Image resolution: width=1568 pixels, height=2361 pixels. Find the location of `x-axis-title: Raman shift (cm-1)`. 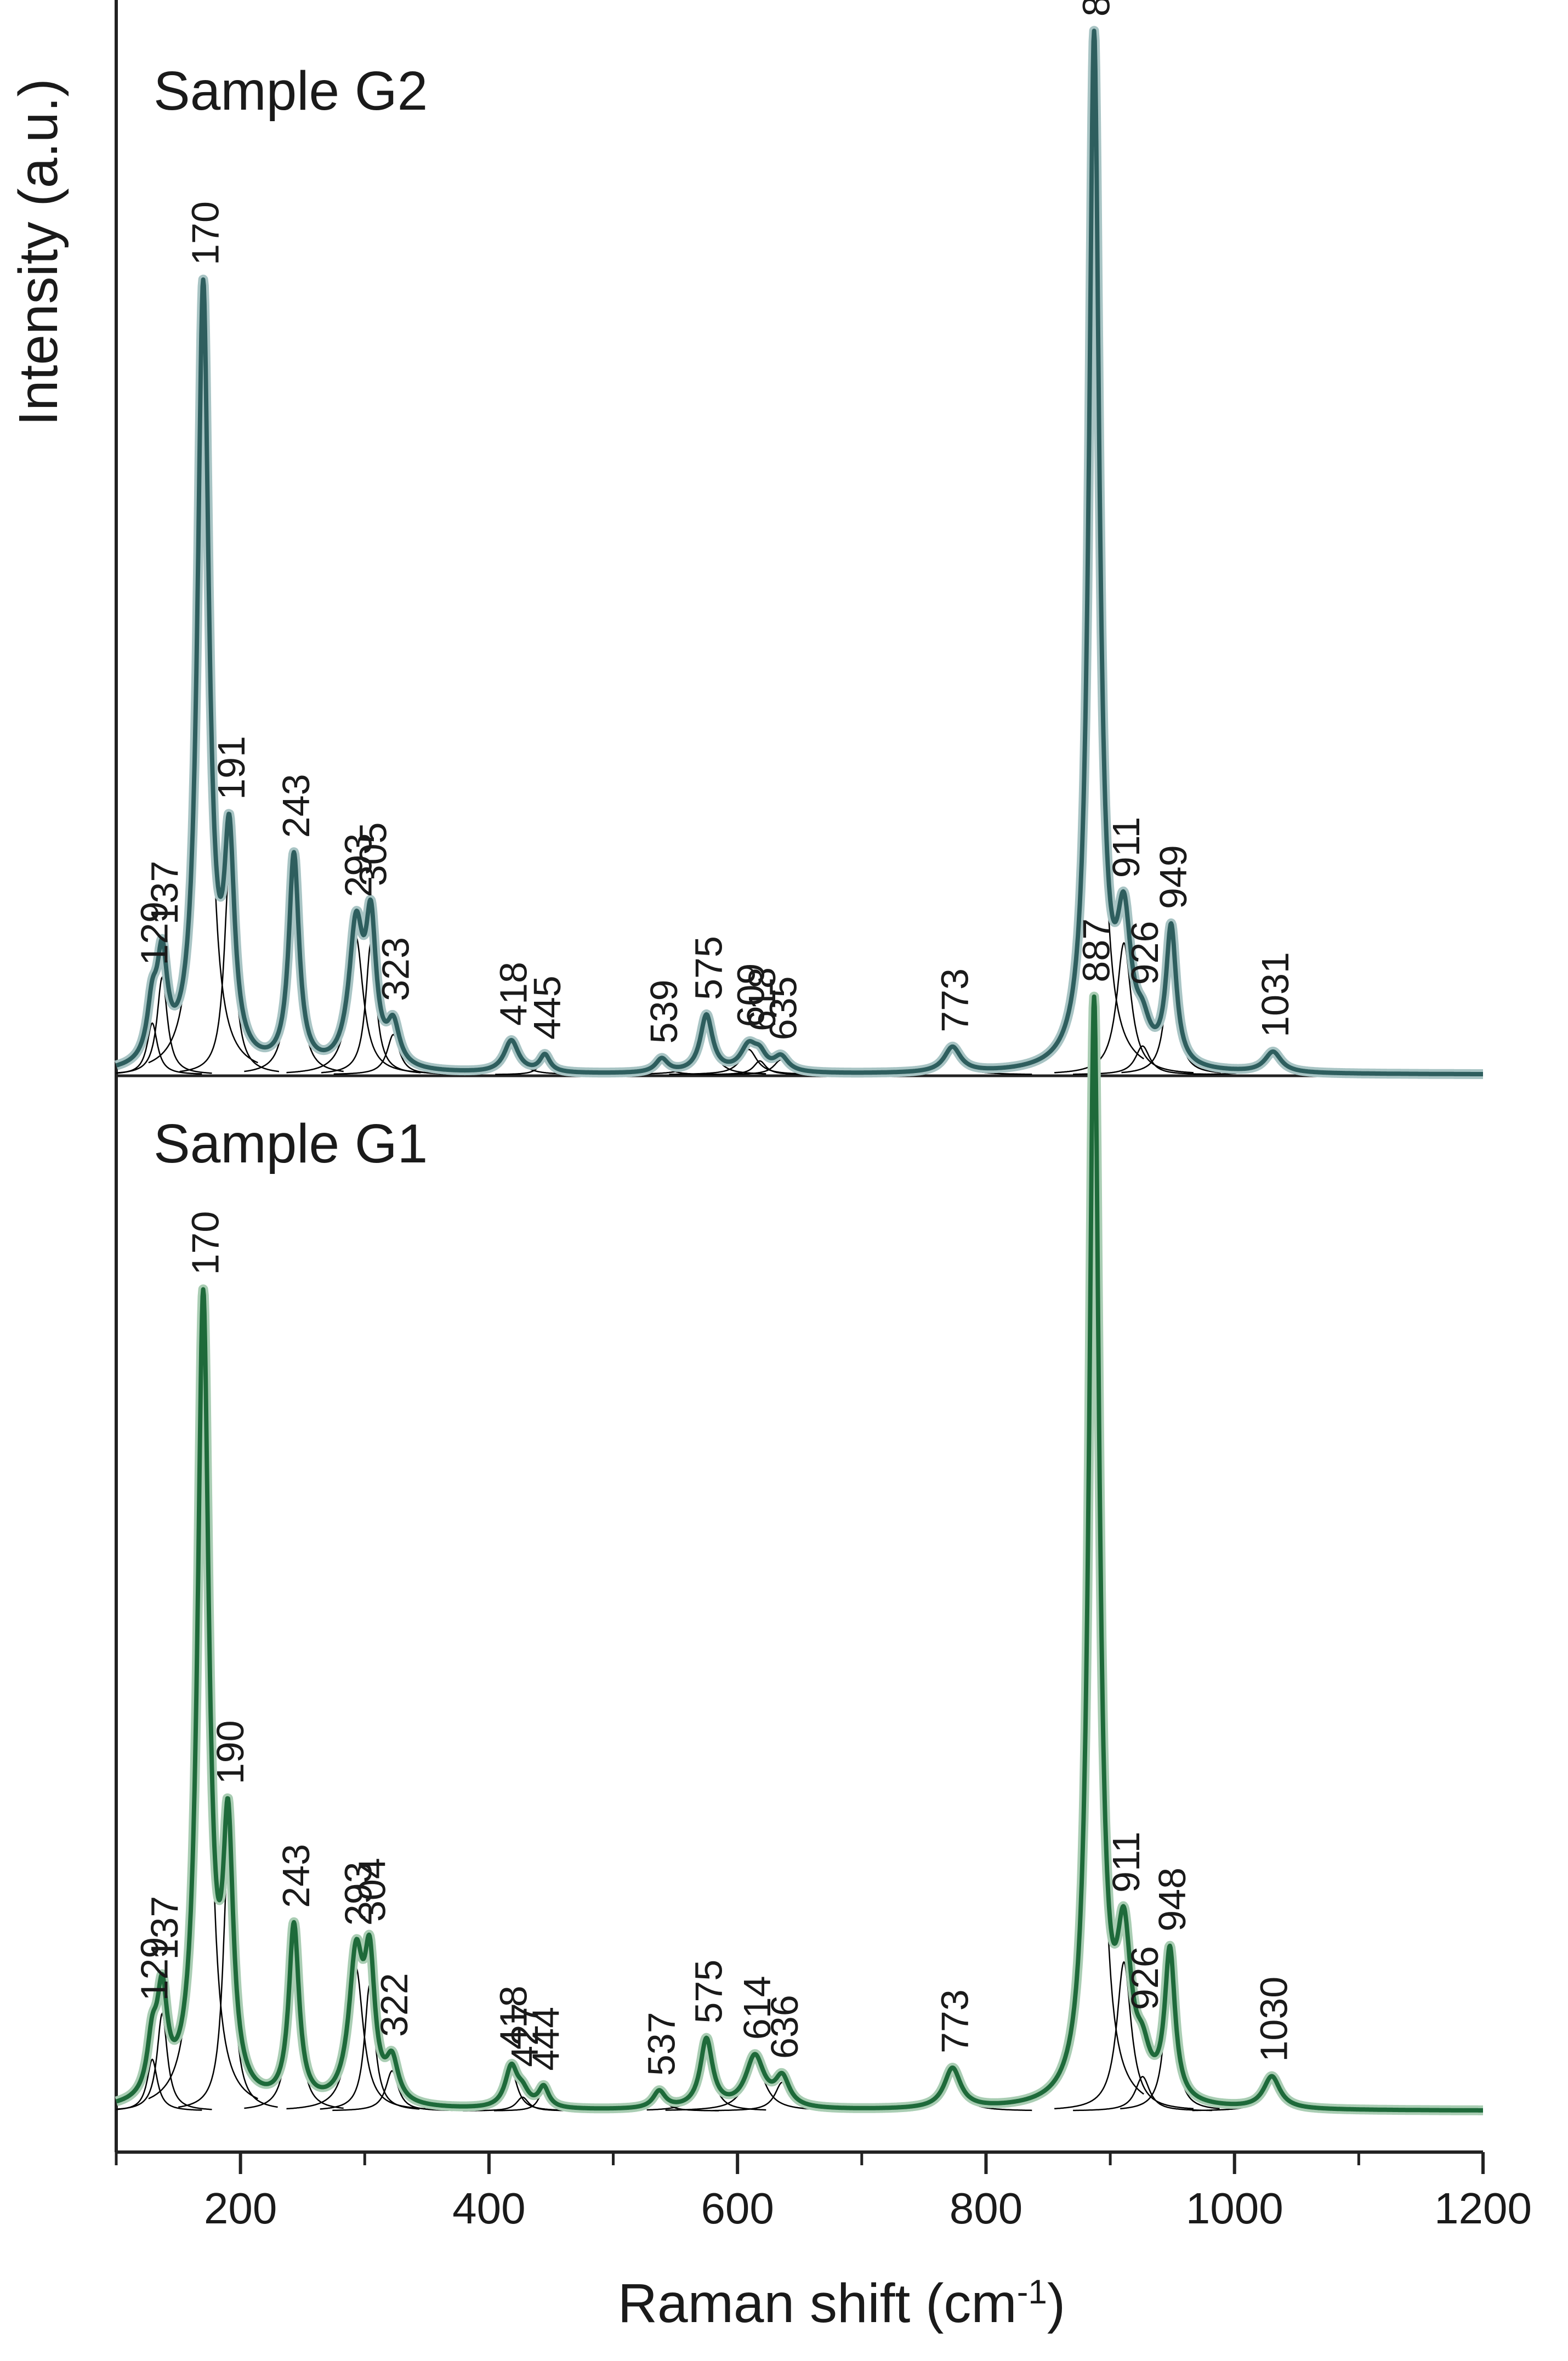

x-axis-title: Raman shift (cm-1) is located at coordinates (841, 2303).